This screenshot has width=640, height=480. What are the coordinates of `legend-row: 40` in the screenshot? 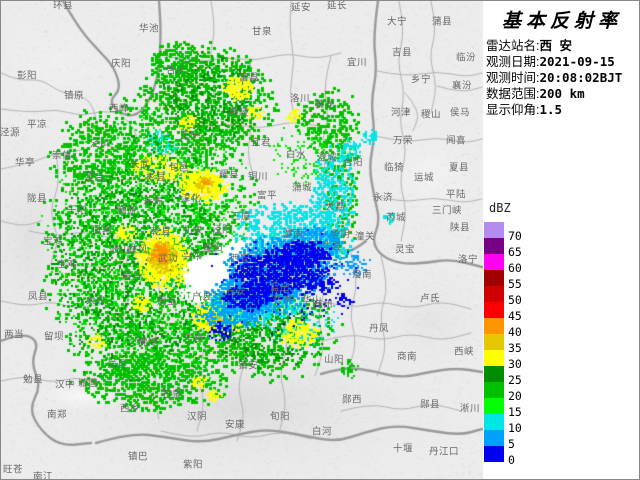 It's located at (503, 328).